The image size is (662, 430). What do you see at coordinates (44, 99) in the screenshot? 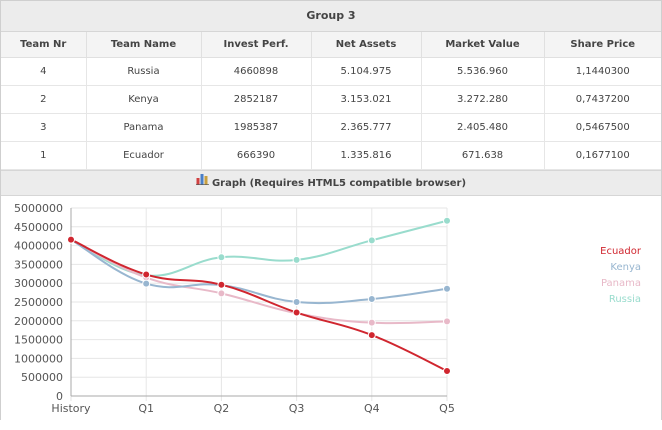
I see `table-cell: 2` at bounding box center [44, 99].